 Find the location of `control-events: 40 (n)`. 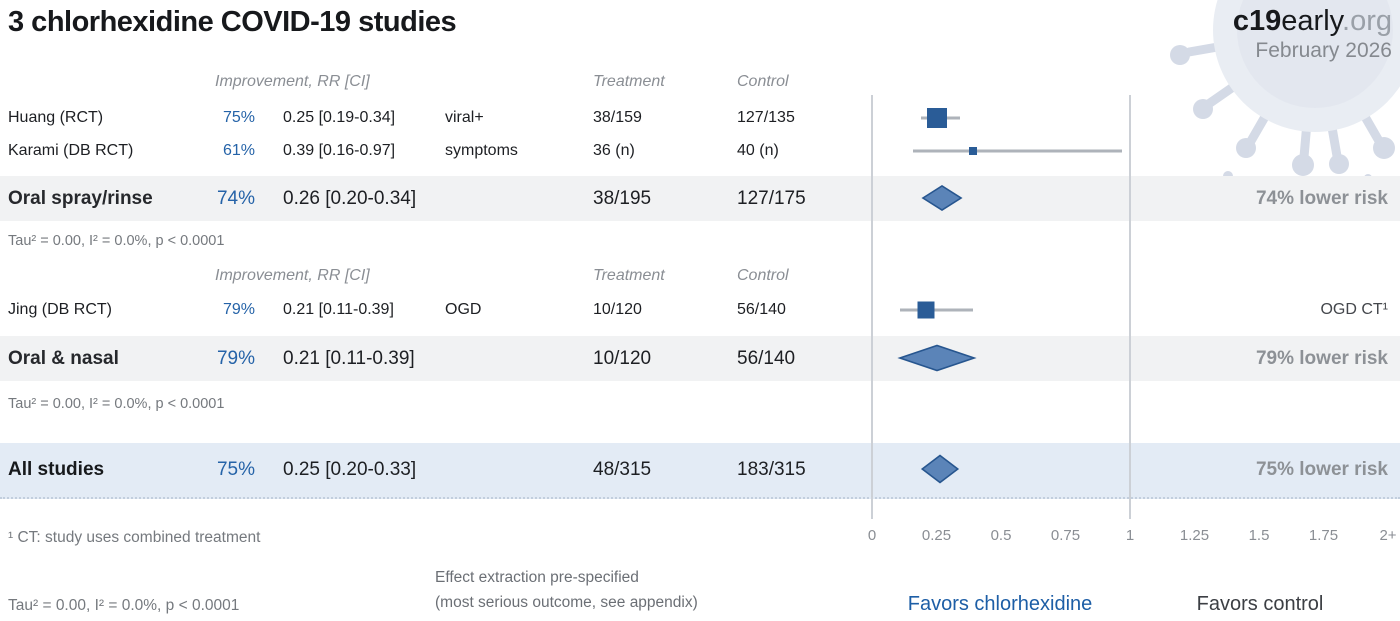

control-events: 40 (n) is located at coordinates (758, 150).